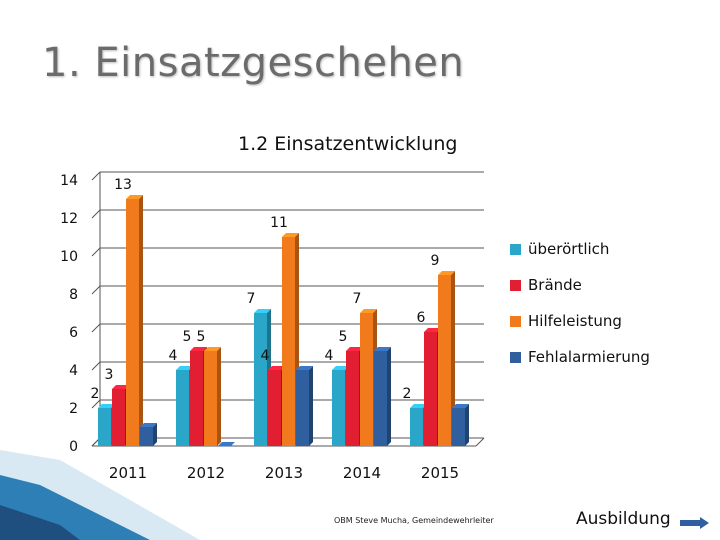 Image resolution: width=720 pixels, height=540 pixels. Describe the element at coordinates (69, 181) in the screenshot. I see `y-tick-label: 14` at that location.